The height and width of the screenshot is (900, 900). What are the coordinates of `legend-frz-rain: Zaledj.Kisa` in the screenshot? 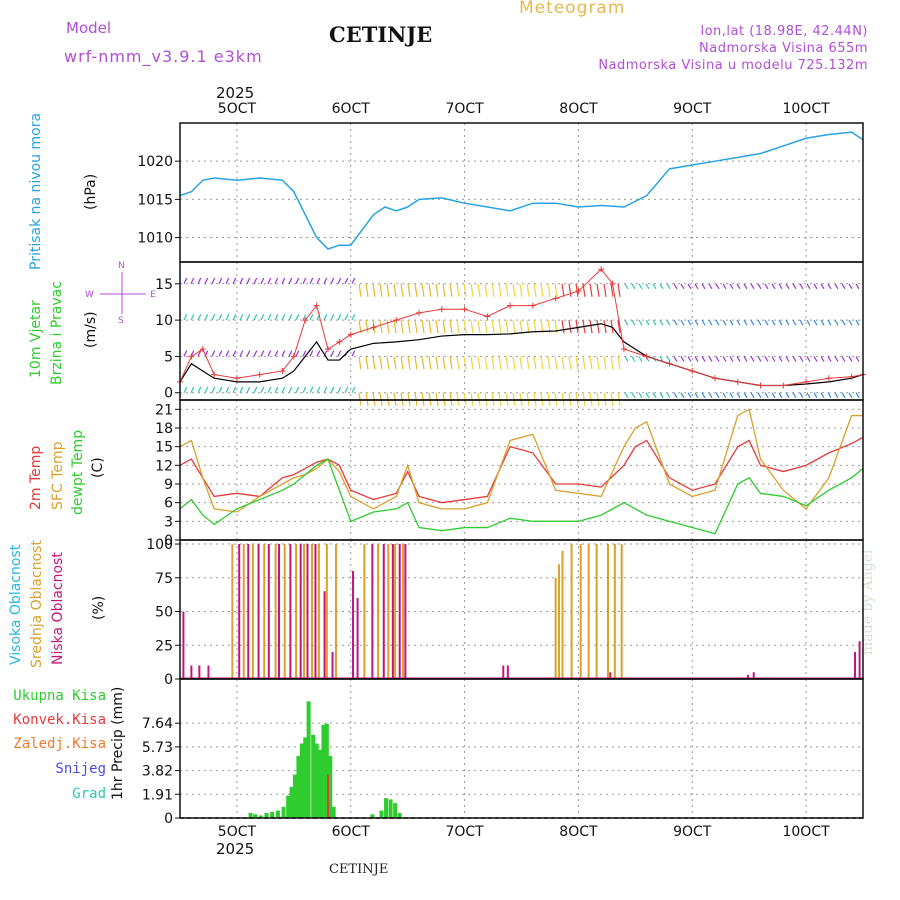 It's located at (59, 744).